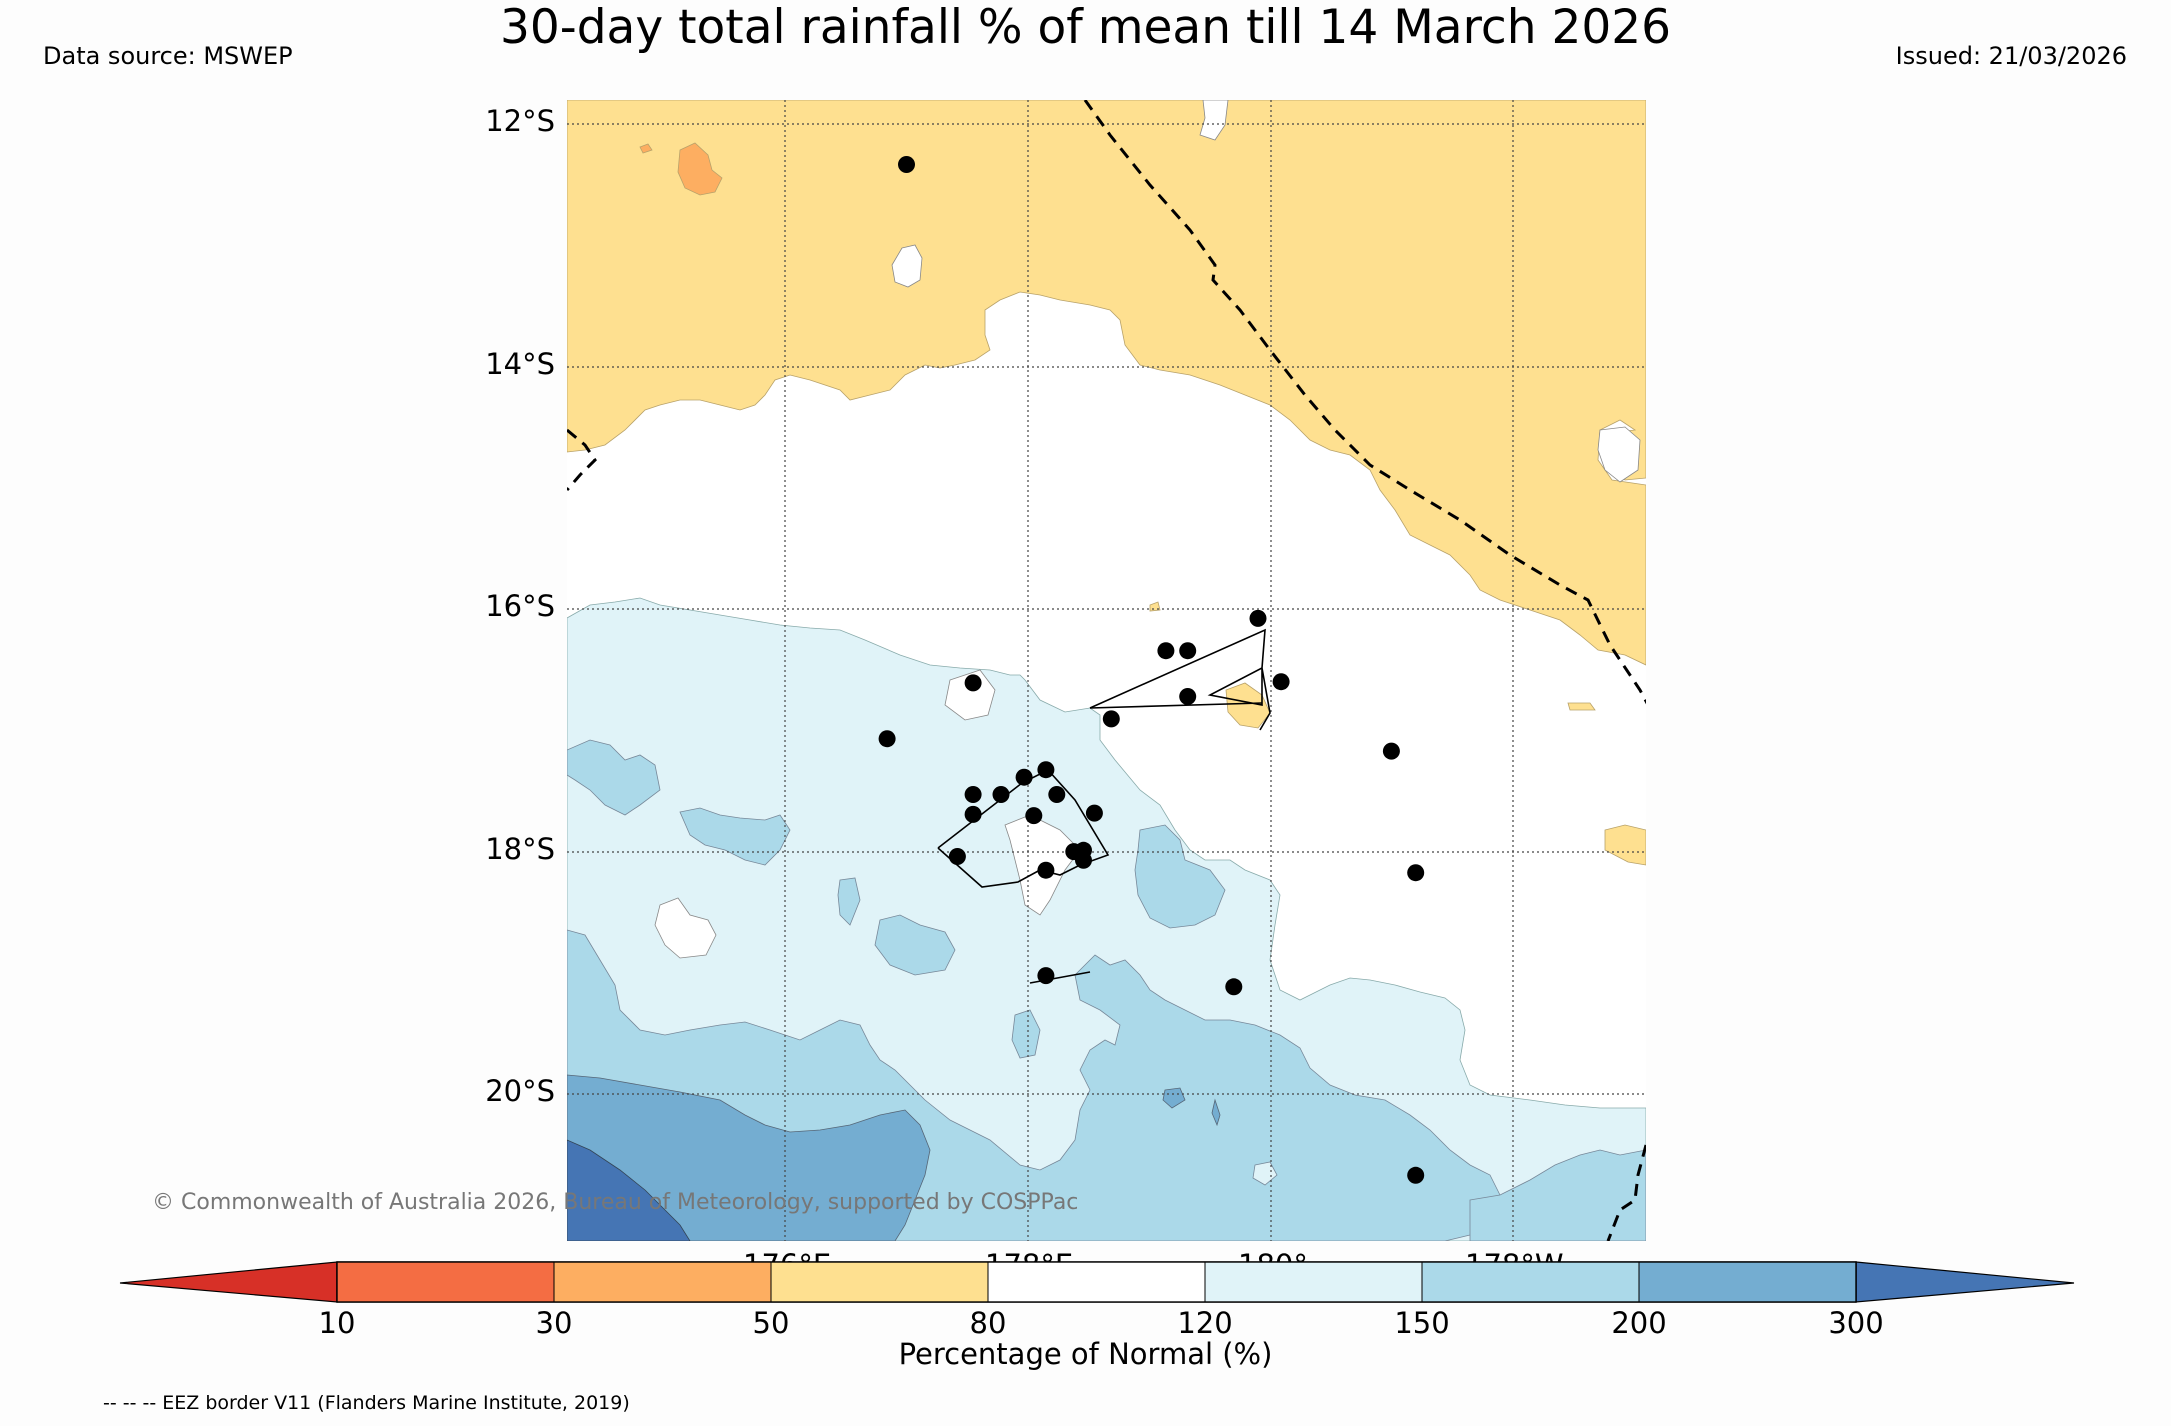 The width and height of the screenshot is (2171, 1426). I want to click on colorbar-label: Percentage of Normal (%), so click(1085, 1354).